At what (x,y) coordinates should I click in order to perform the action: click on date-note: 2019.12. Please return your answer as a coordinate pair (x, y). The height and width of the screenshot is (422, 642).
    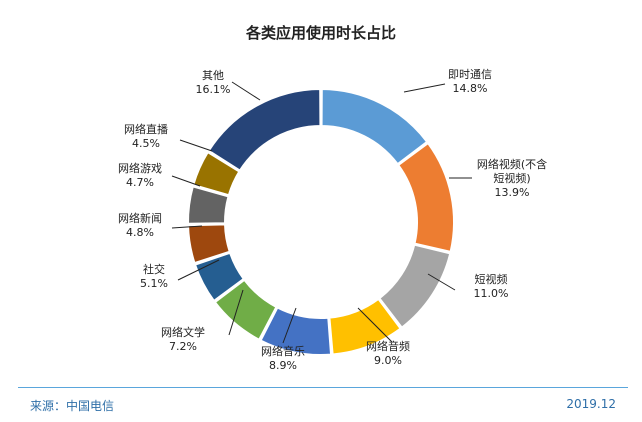
    Looking at the image, I should click on (591, 404).